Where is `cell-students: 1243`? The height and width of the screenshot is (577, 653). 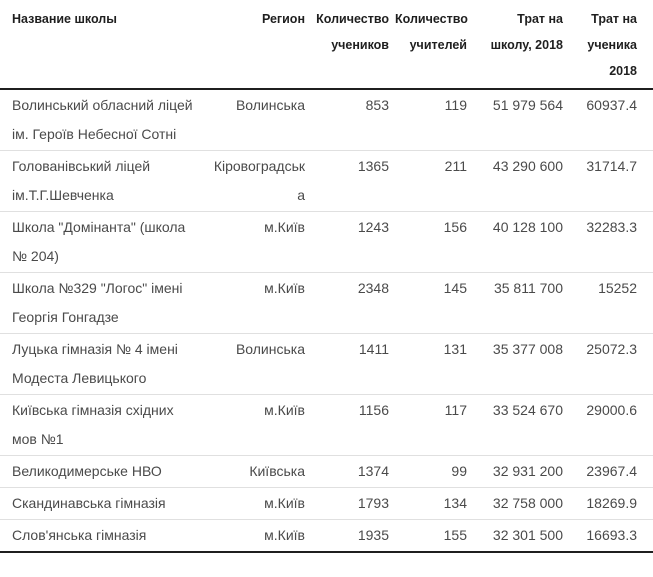 cell-students: 1243 is located at coordinates (347, 242).